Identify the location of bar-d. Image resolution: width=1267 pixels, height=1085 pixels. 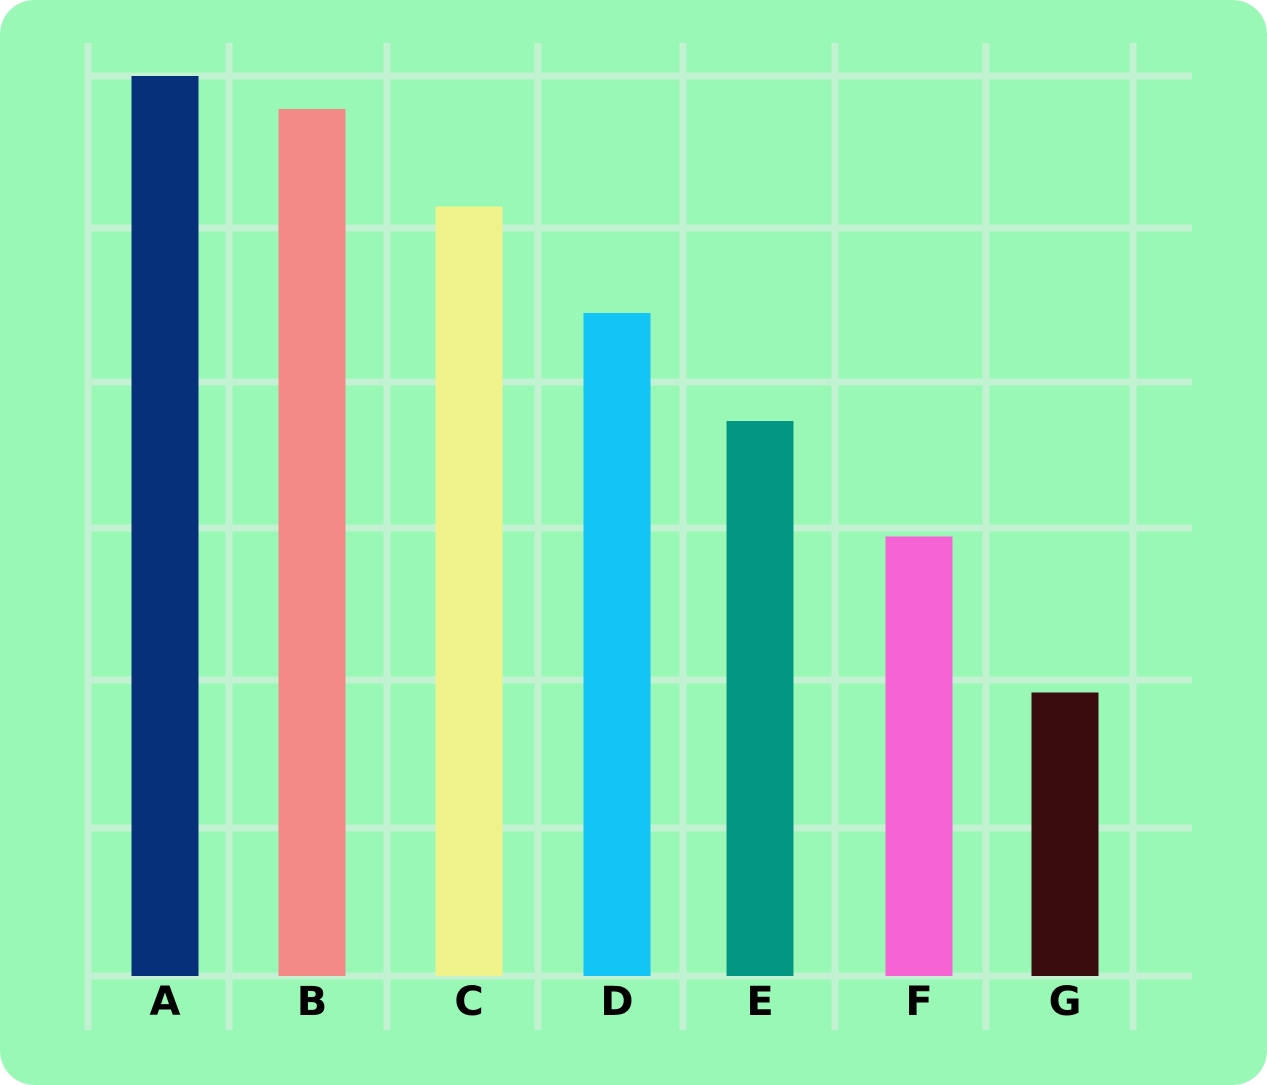
(617, 644).